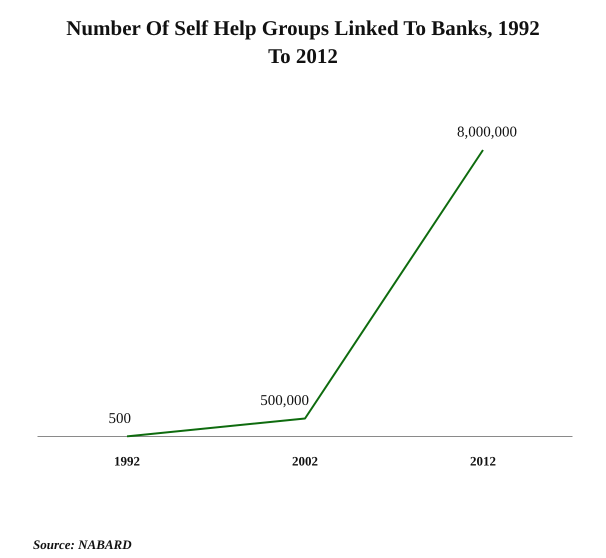  Describe the element at coordinates (303, 42) in the screenshot. I see `chart-title: Number Of Self Help Groups Linked To Banks, 1992 To 2012` at that location.